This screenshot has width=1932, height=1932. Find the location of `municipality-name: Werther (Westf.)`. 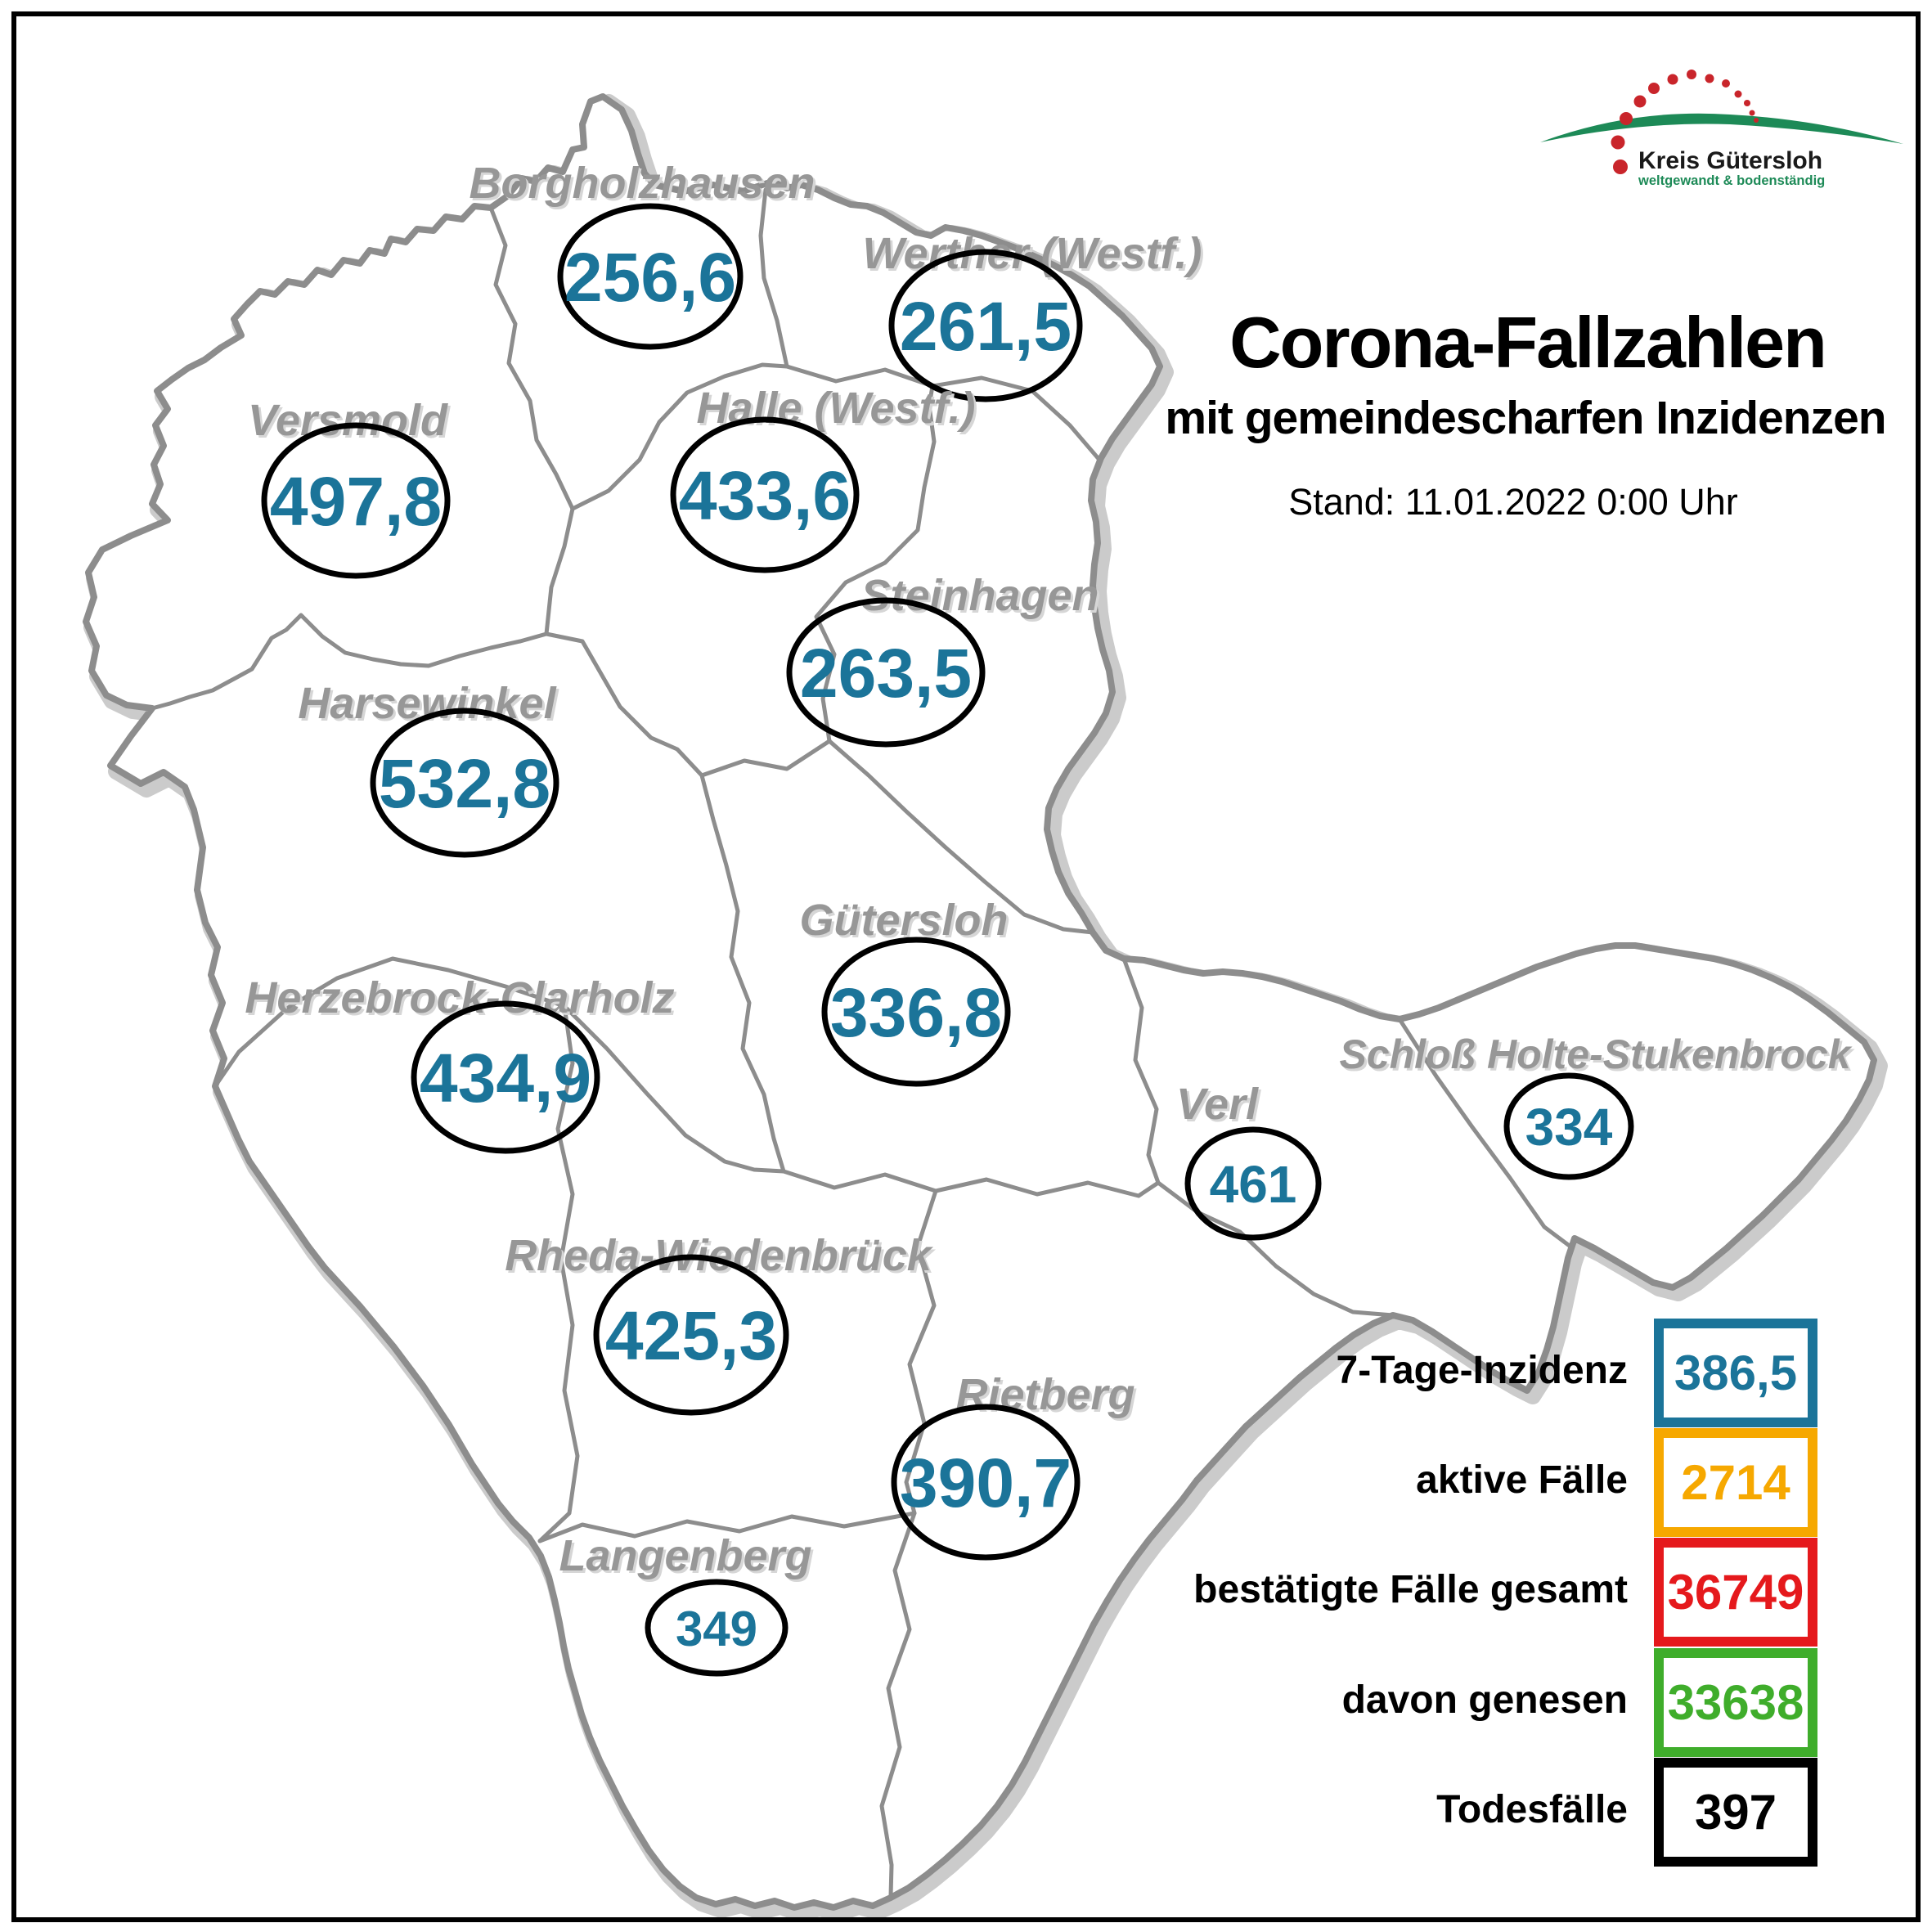

municipality-name: Werther (Westf.) is located at coordinates (1032, 254).